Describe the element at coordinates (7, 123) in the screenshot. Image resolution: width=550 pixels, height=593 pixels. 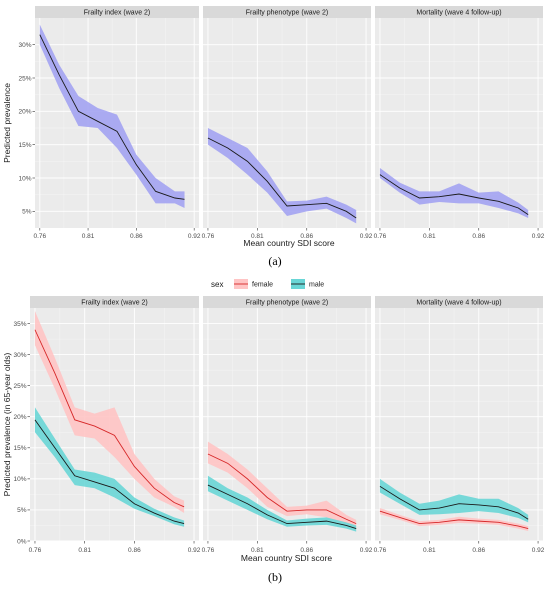
I see `y-axis-title: Predicted prevalence` at that location.